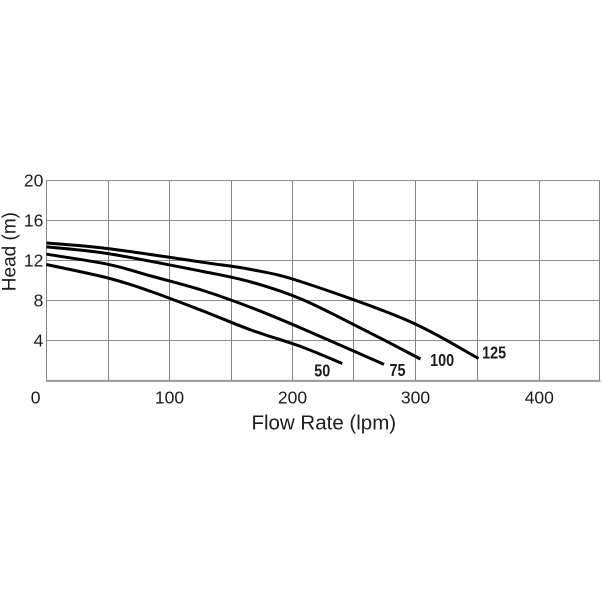 The height and width of the screenshot is (603, 603). What do you see at coordinates (34, 181) in the screenshot?
I see `svg-text: 20` at bounding box center [34, 181].